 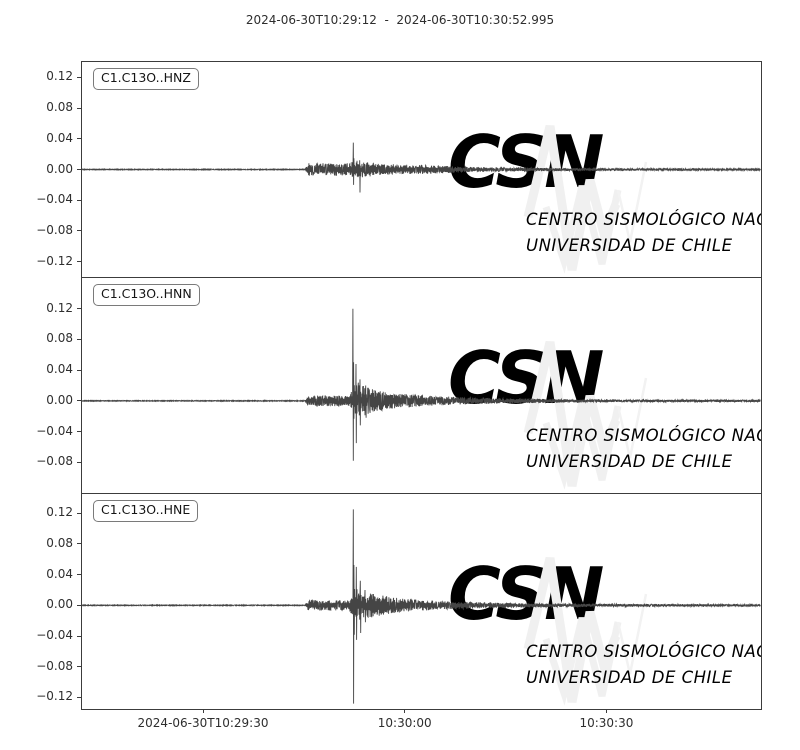 What do you see at coordinates (146, 79) in the screenshot?
I see `trace-label-hnz: C1.C13O..HNZ` at bounding box center [146, 79].